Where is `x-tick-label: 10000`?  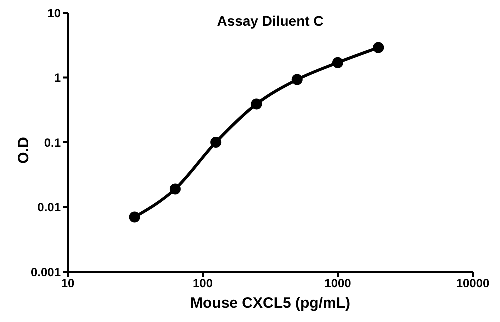 x-tick-label: 10000 is located at coordinates (473, 283).